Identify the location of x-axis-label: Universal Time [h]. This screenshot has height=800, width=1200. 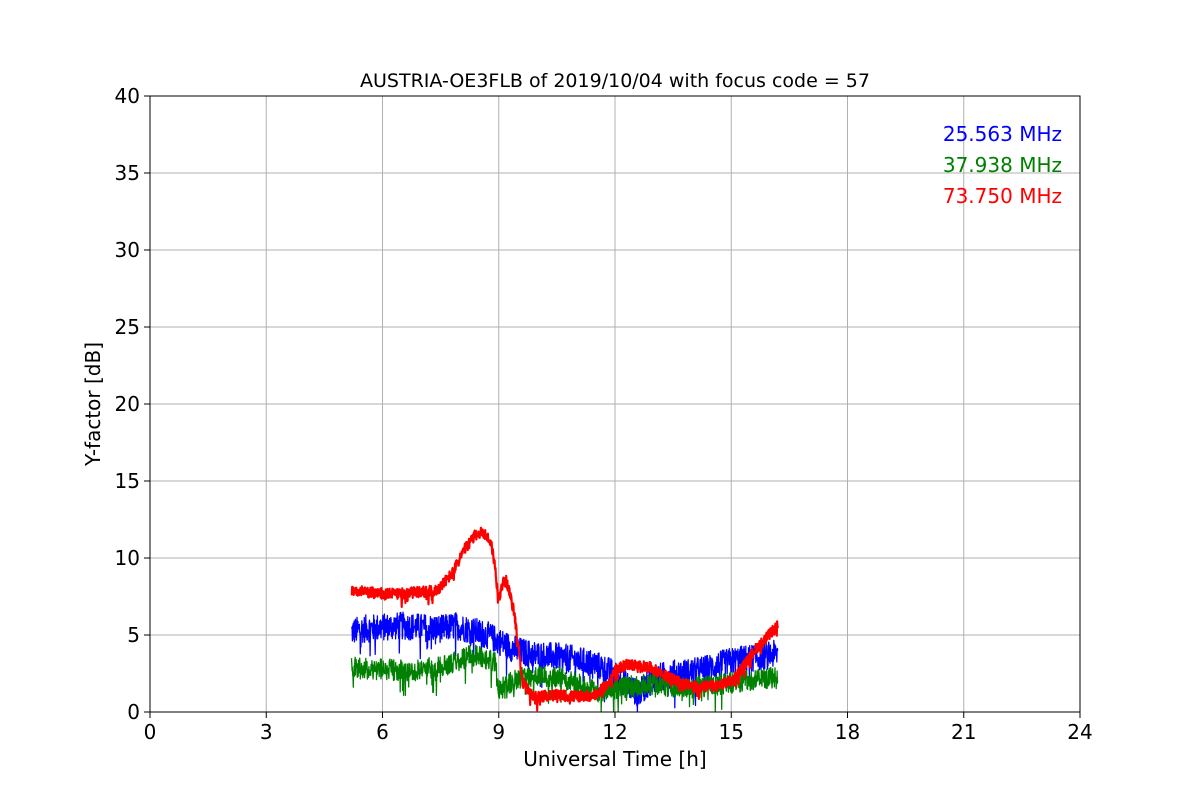
(614, 759).